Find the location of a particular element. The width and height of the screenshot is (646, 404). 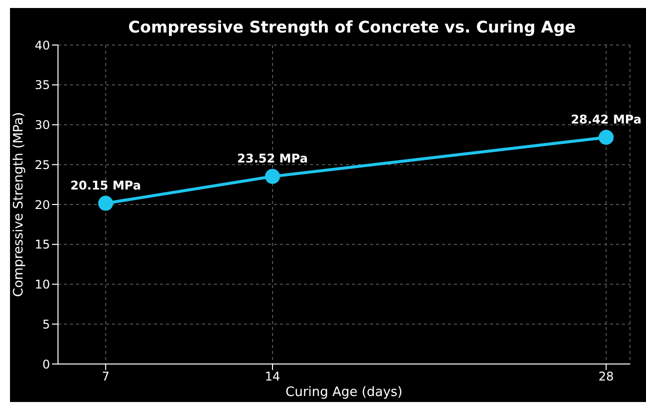

y-tick-label: 10 is located at coordinates (42, 285).